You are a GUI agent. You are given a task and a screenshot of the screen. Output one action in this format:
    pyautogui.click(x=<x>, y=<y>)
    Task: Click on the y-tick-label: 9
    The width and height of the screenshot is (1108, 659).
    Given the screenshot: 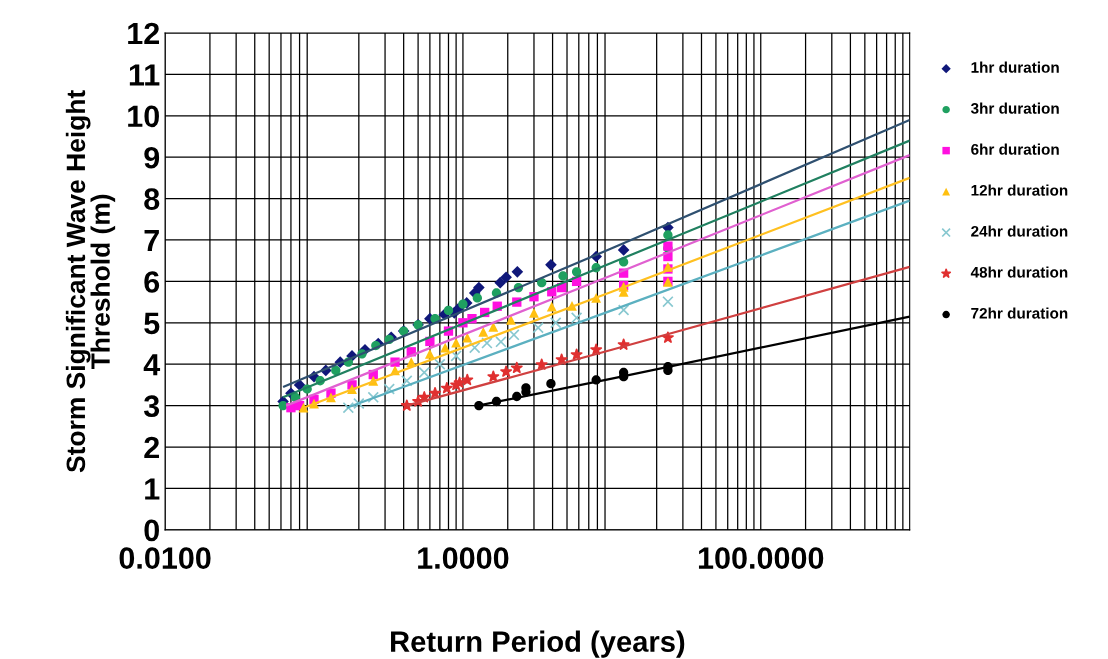 What is the action you would take?
    pyautogui.click(x=152, y=157)
    